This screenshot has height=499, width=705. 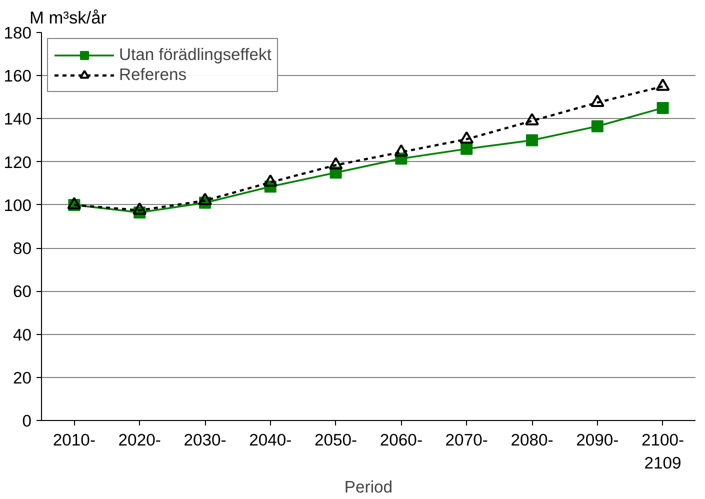 I want to click on y-tick-label: 140, so click(x=18, y=119).